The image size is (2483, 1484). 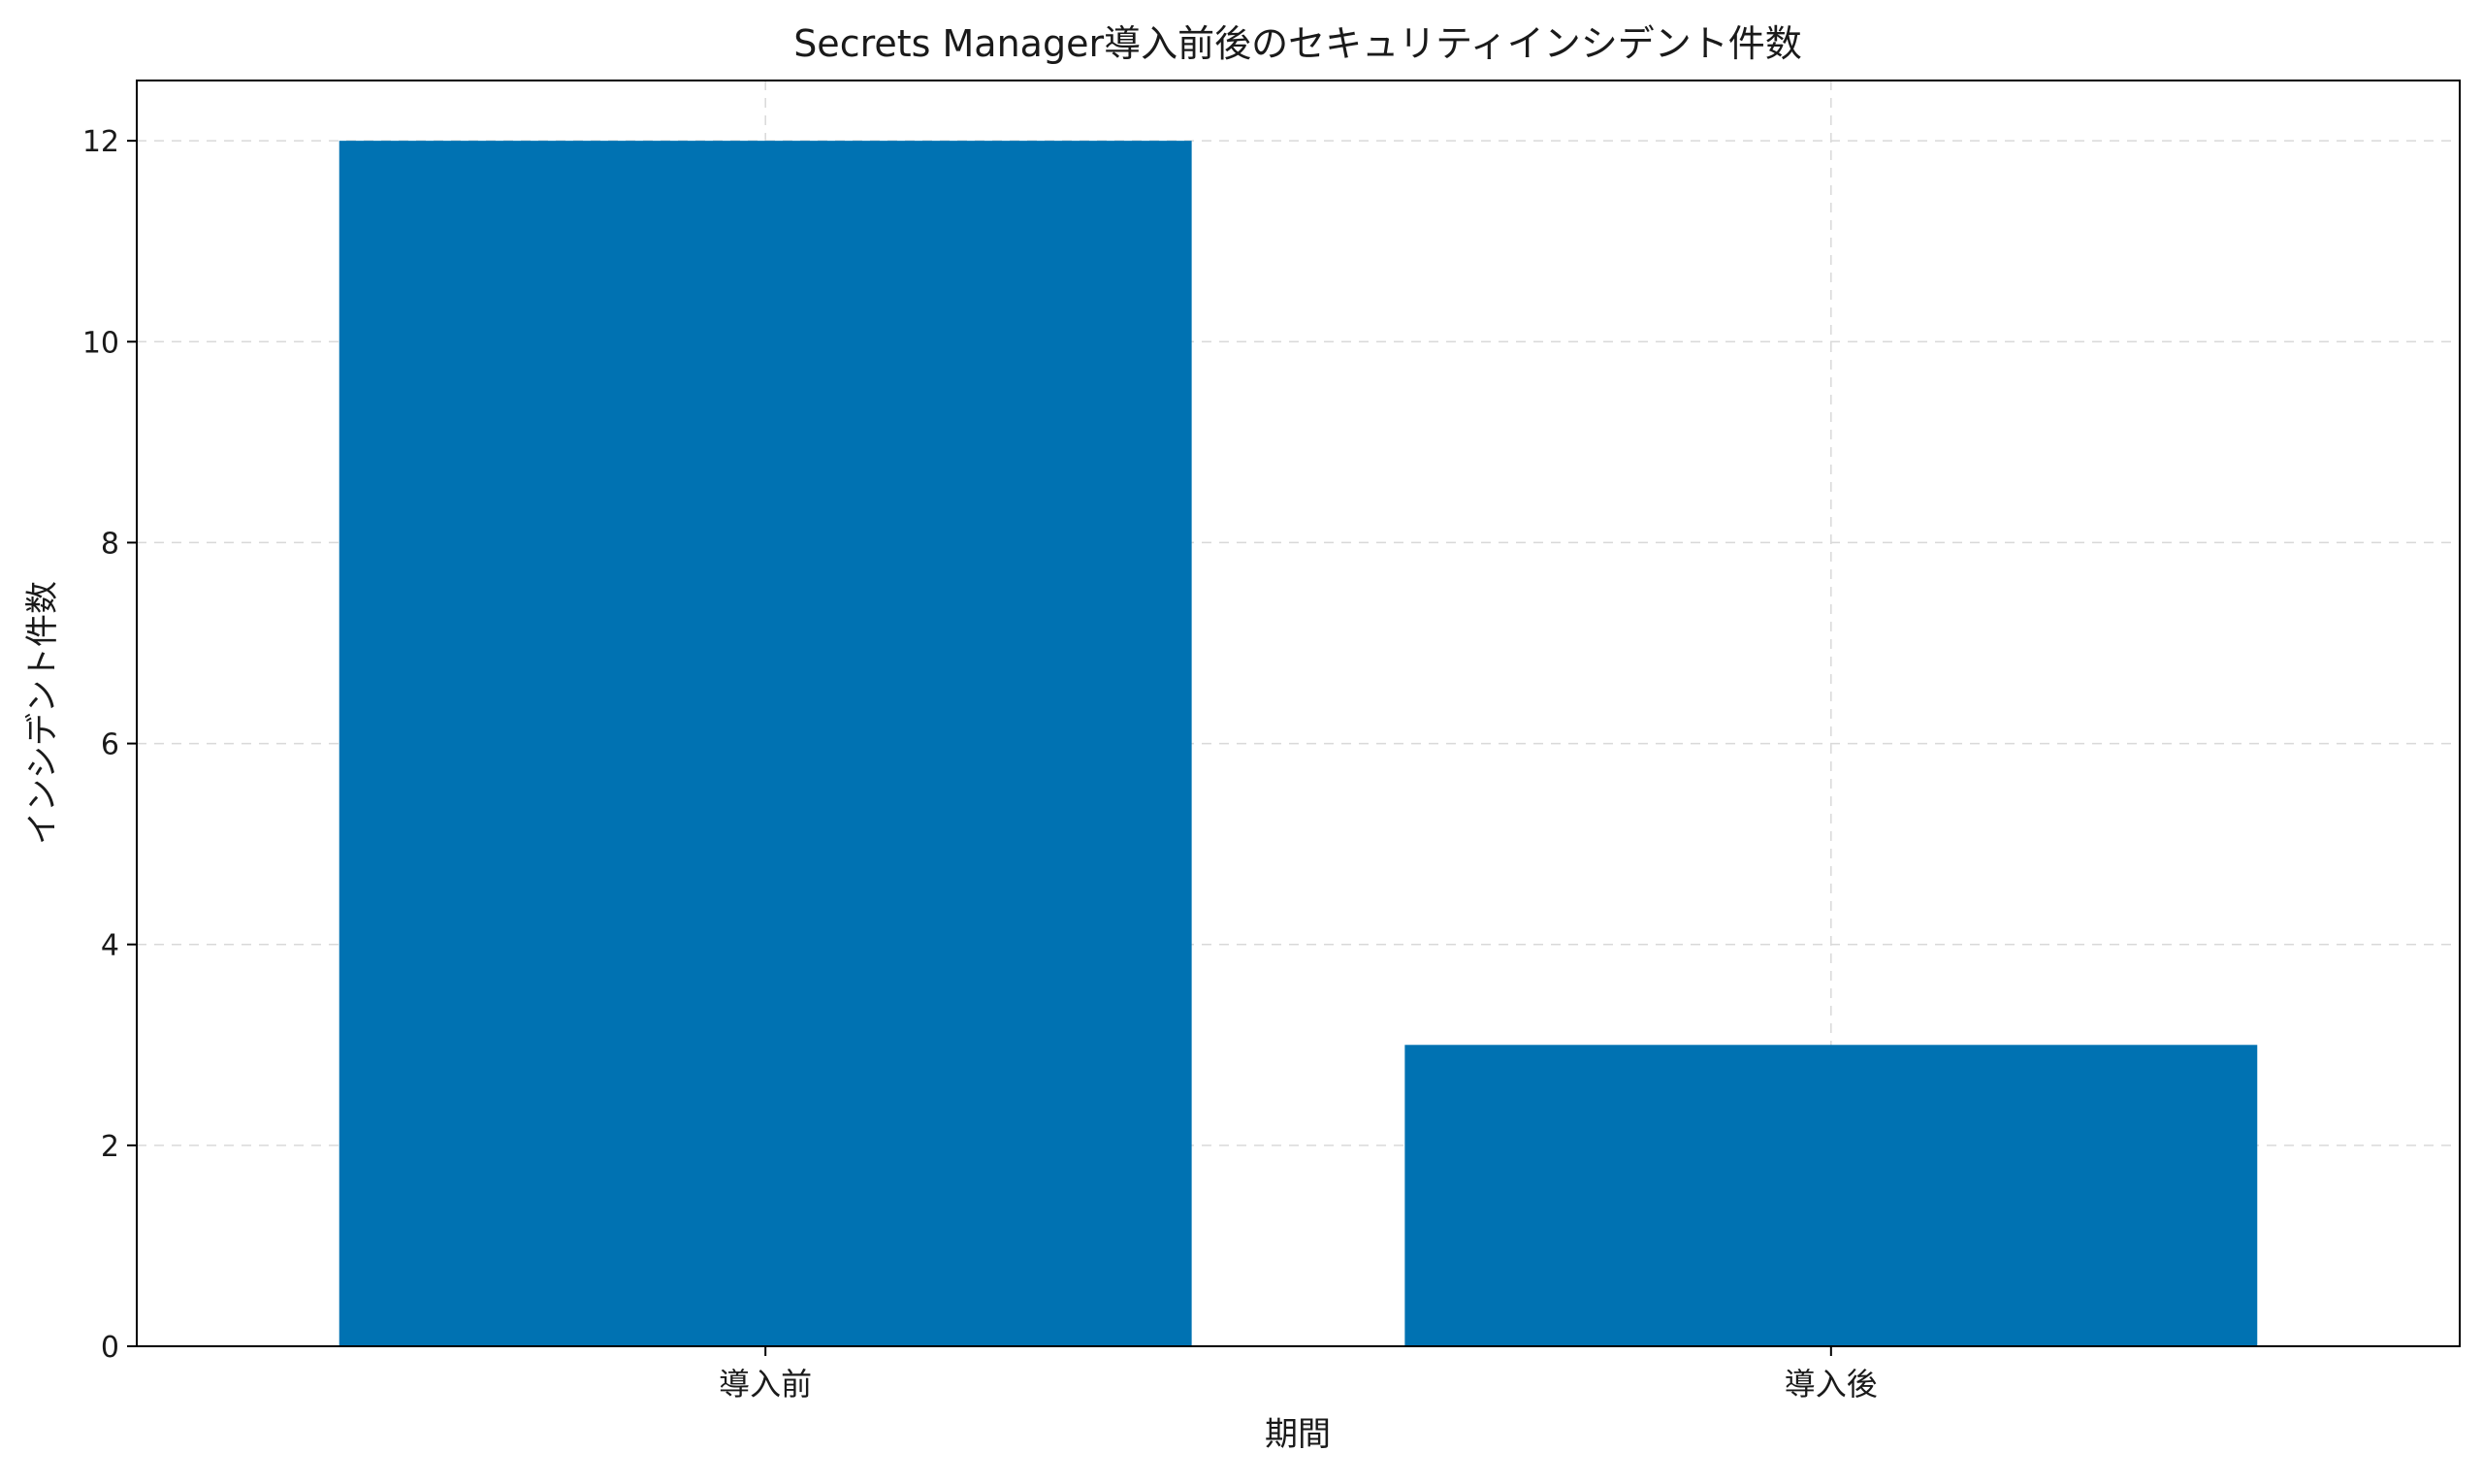 What do you see at coordinates (1298, 43) in the screenshot?
I see `chart-title: Secrets Manager導入前後のセキュリティインシデント件数` at bounding box center [1298, 43].